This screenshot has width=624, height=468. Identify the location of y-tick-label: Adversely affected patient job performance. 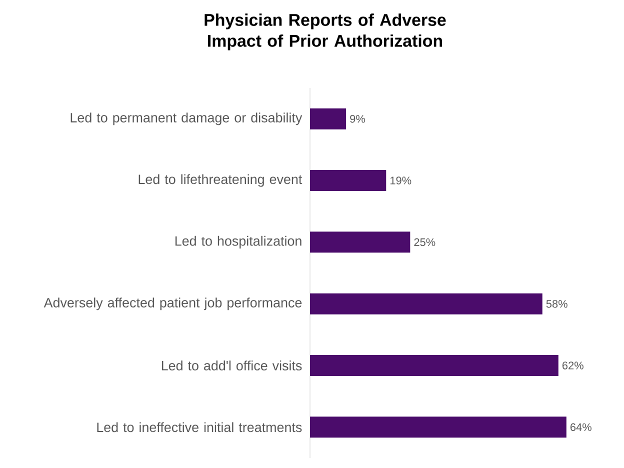
(173, 304).